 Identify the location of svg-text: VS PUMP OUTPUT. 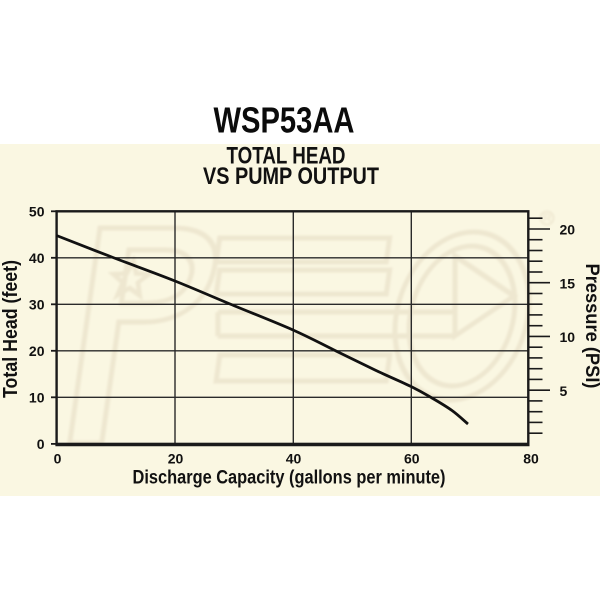
(291, 176).